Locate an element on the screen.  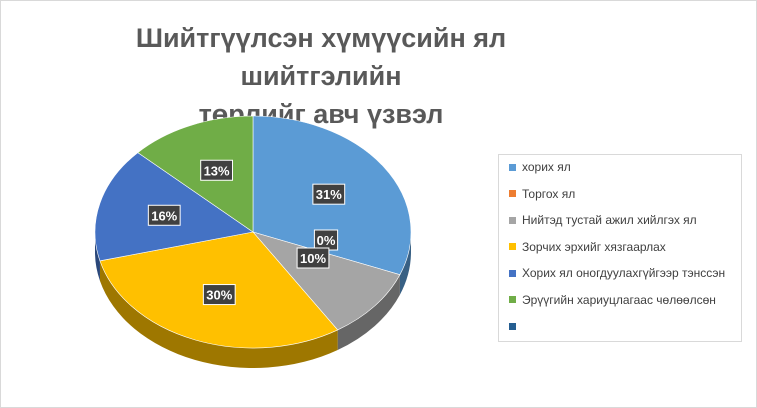
data-label-text-4: 16% is located at coordinates (164, 215).